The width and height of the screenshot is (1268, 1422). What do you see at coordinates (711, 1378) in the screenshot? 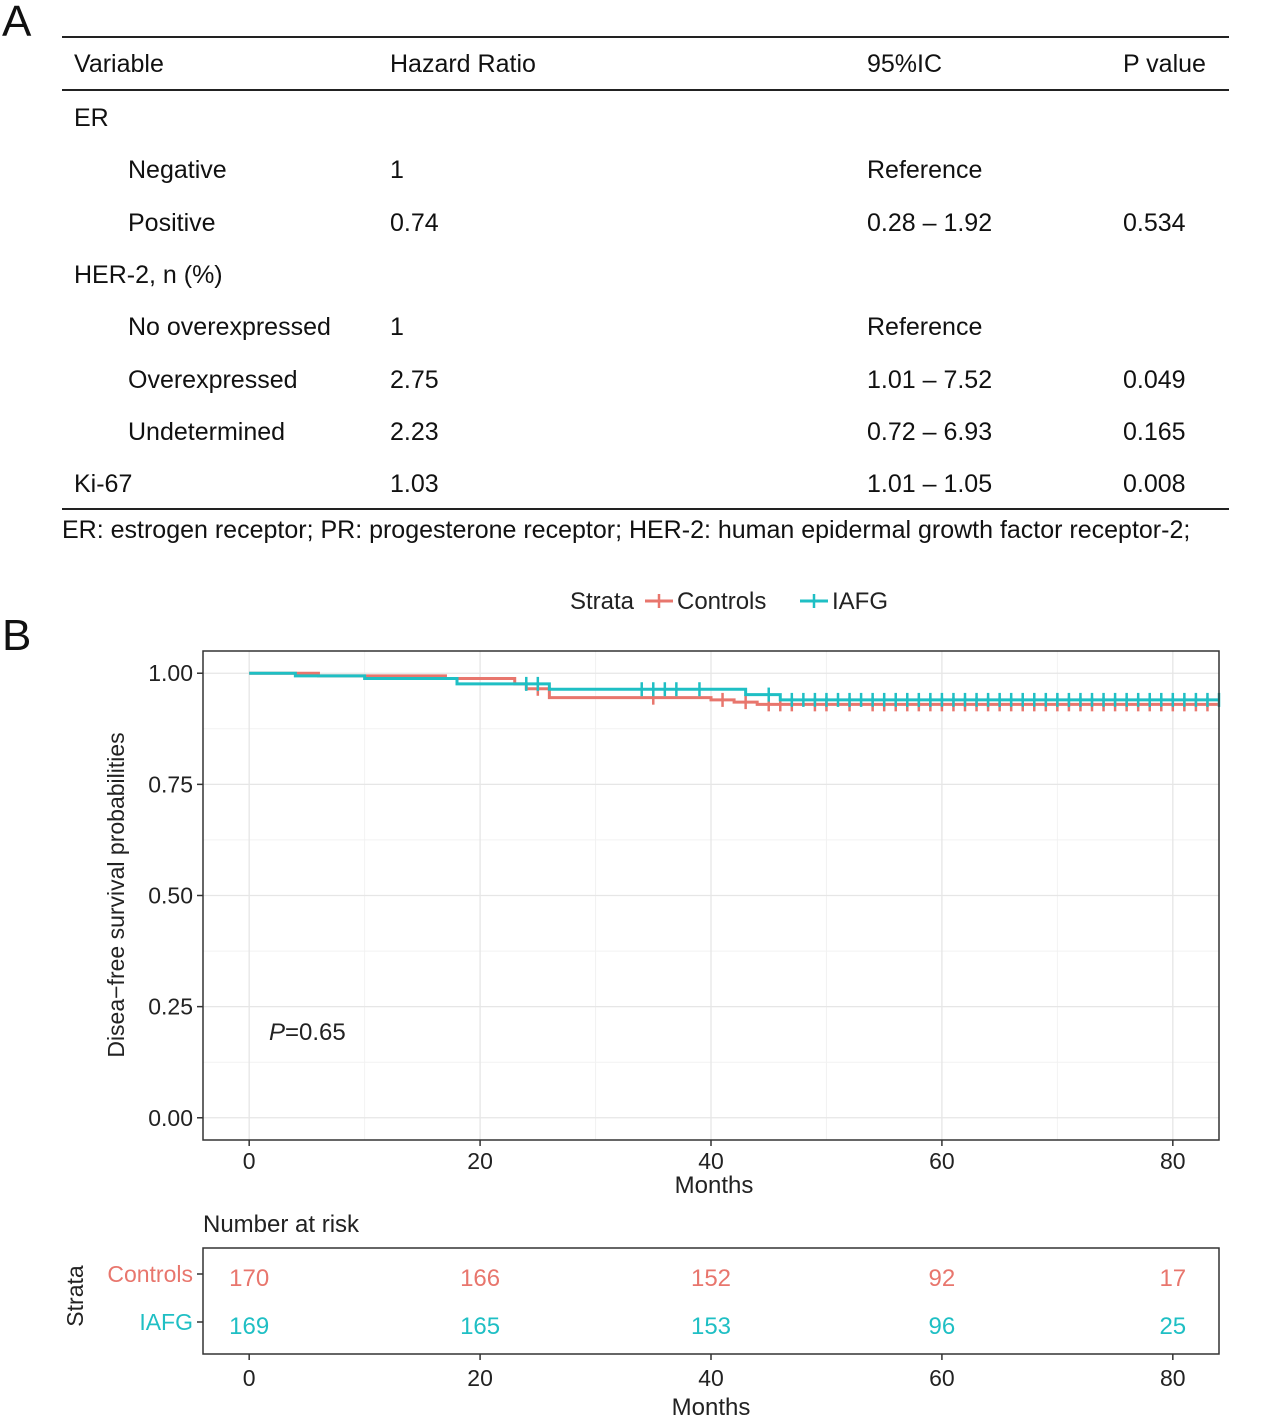
I see `risk-x-tick-label: 40` at bounding box center [711, 1378].